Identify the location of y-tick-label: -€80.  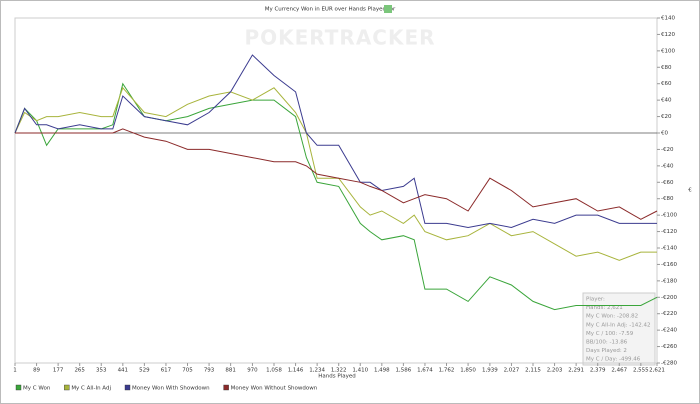
(667, 199).